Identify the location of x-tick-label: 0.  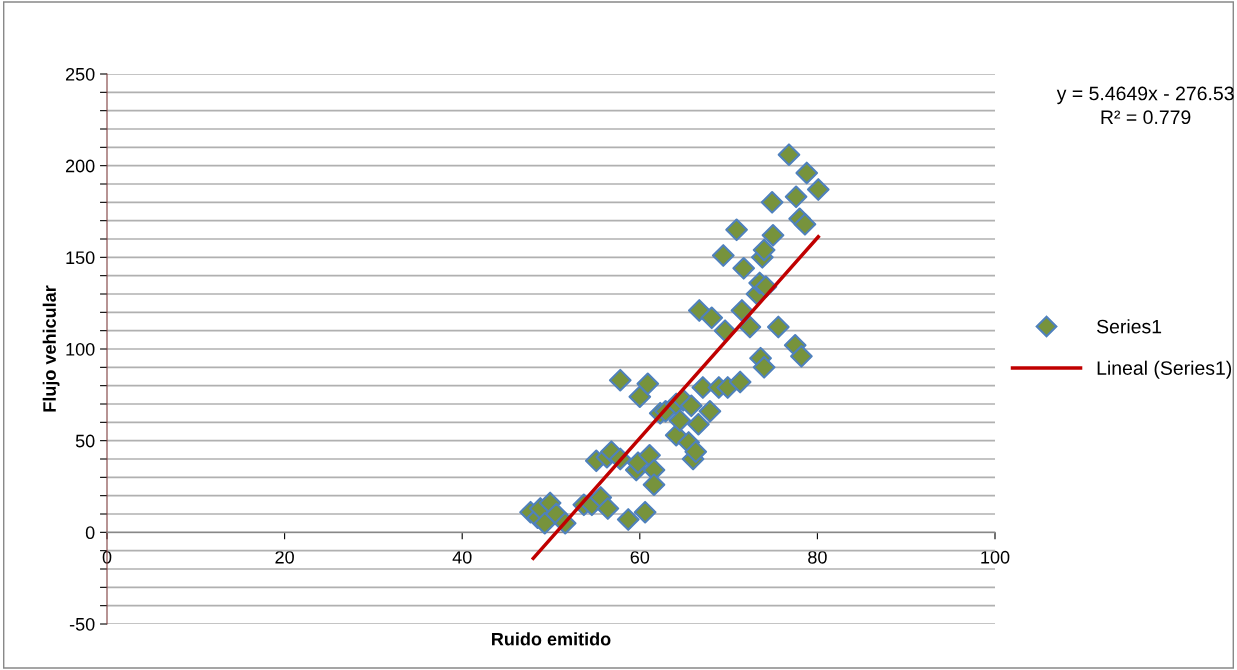
(107, 557).